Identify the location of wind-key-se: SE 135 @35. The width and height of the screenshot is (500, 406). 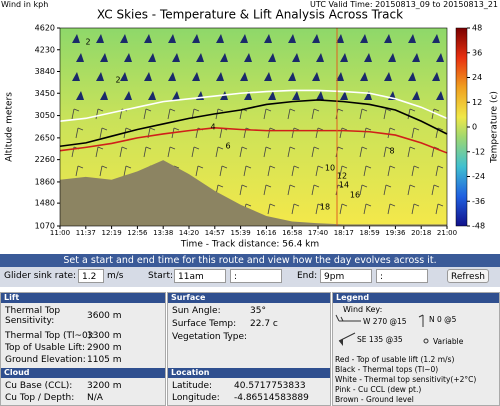
(380, 339).